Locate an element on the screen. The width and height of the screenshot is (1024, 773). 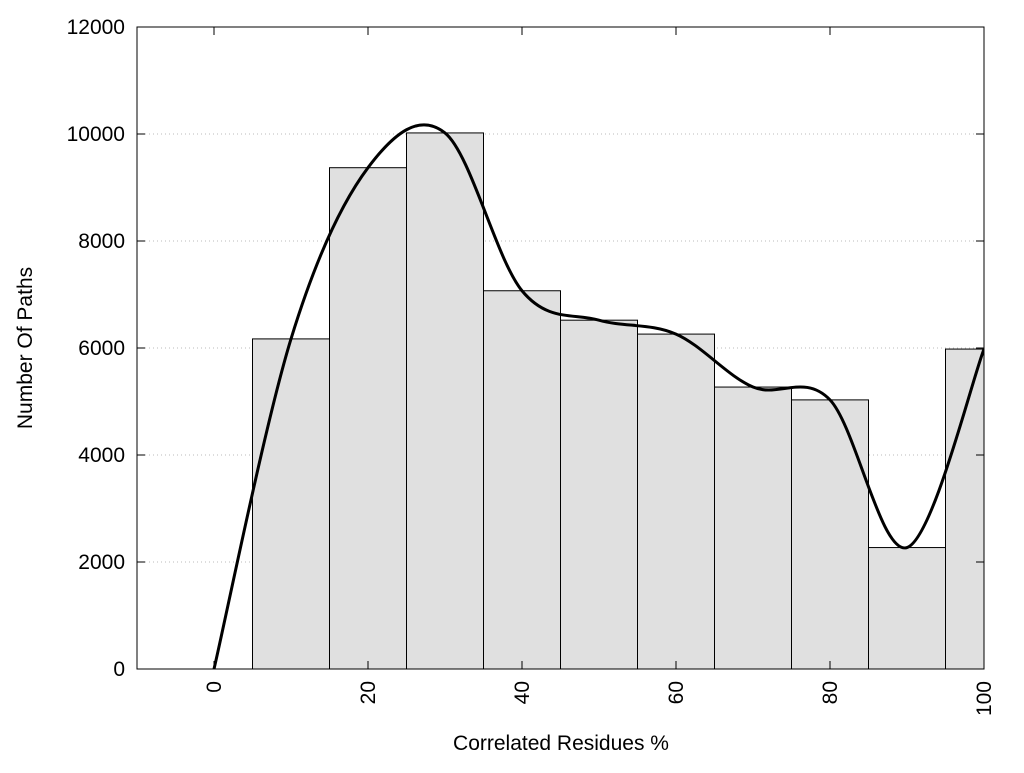
x-tick-label: 40 is located at coordinates (522, 692).